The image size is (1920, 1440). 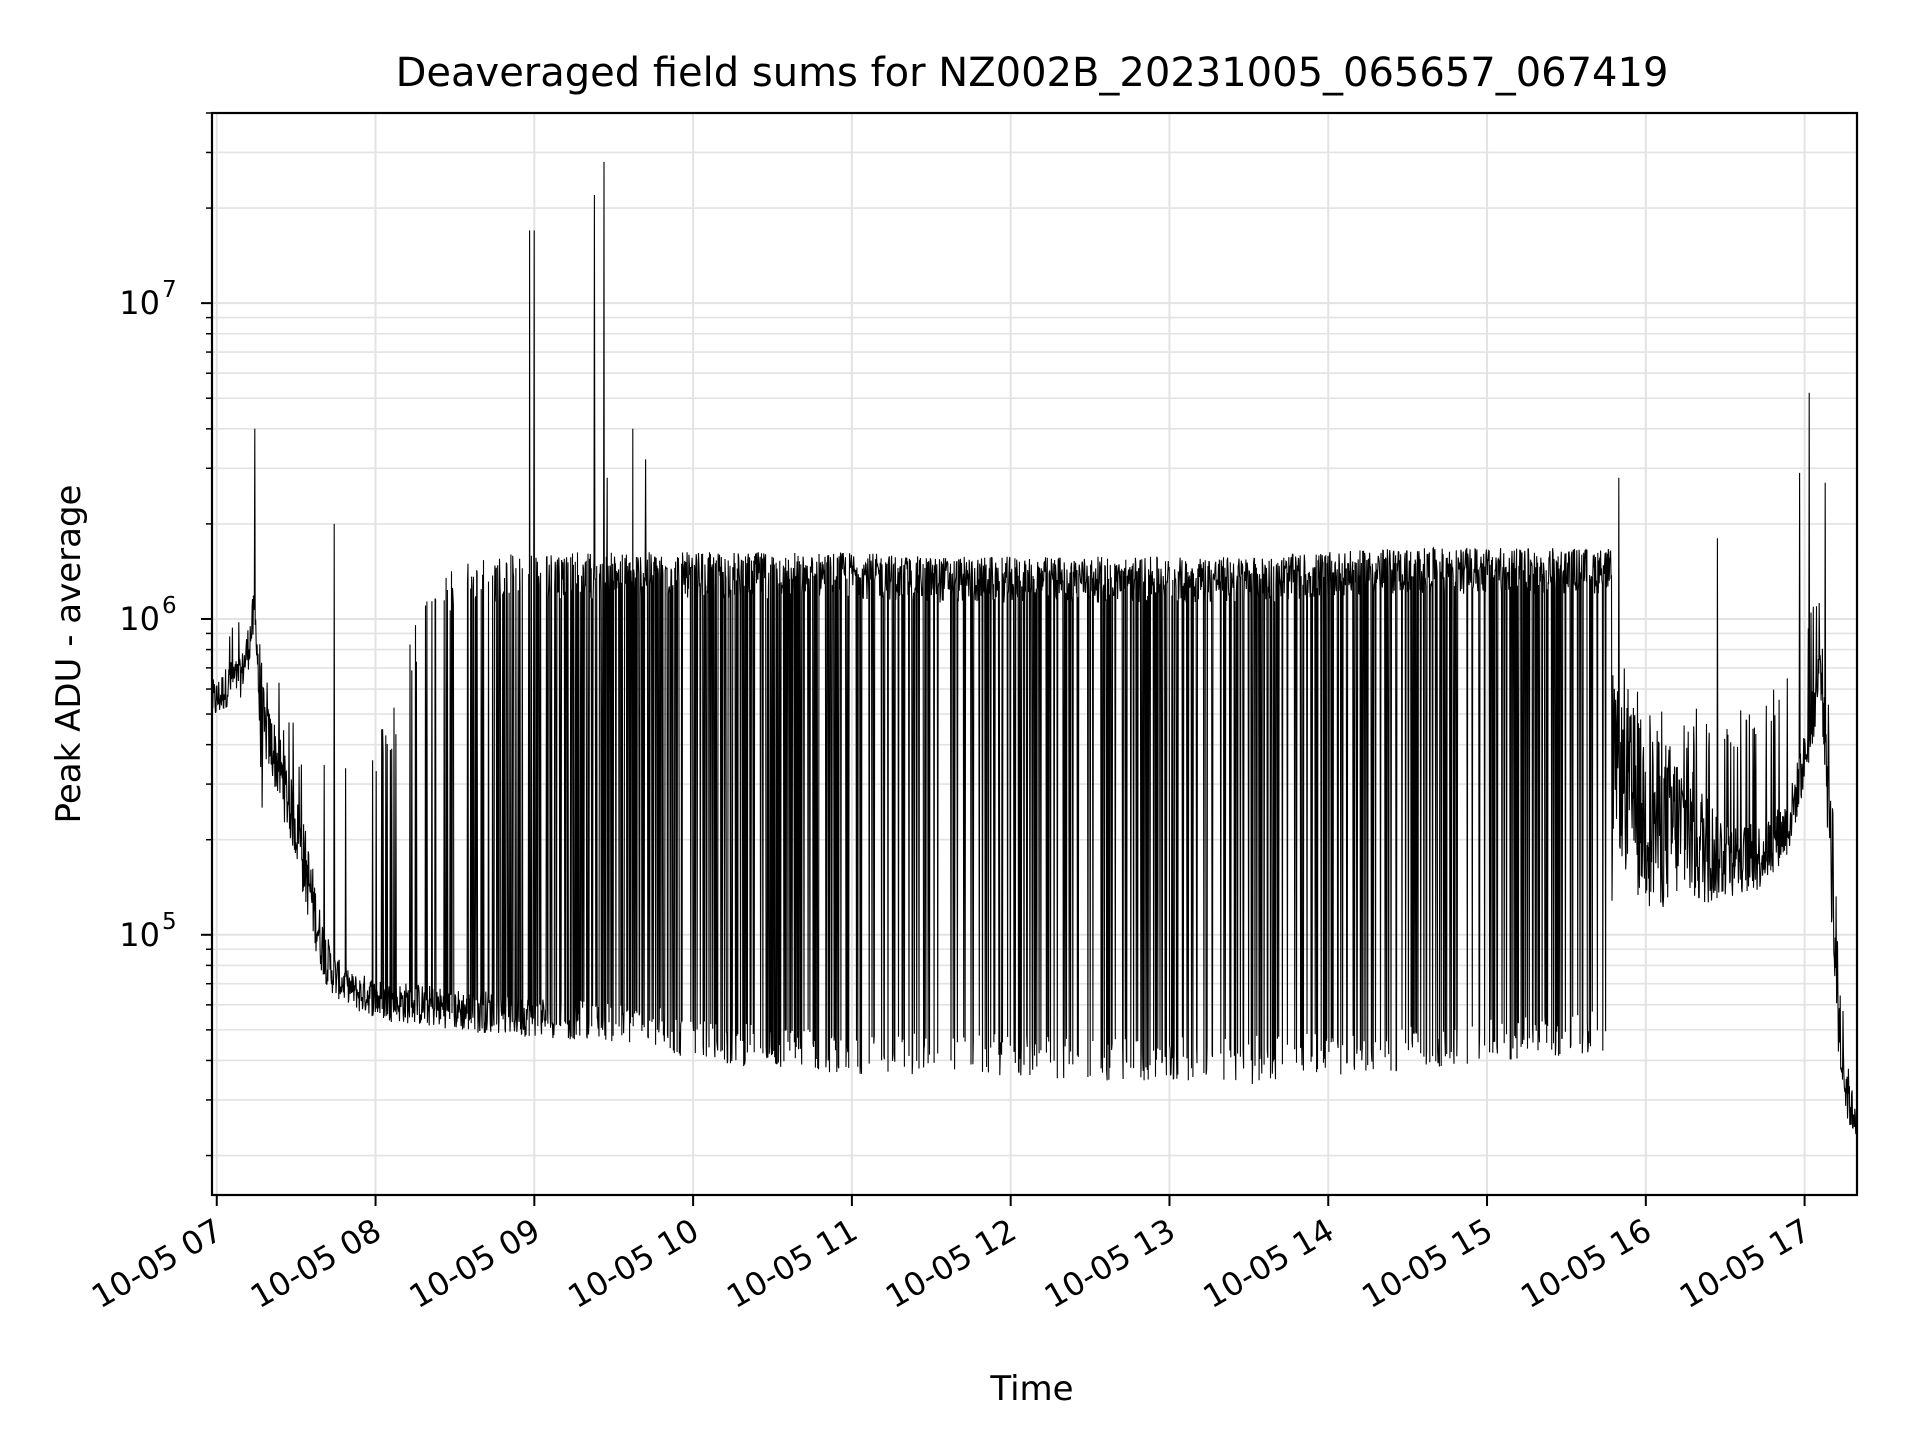 What do you see at coordinates (69, 654) in the screenshot?
I see `y-axis-label: Peak ADU - average` at bounding box center [69, 654].